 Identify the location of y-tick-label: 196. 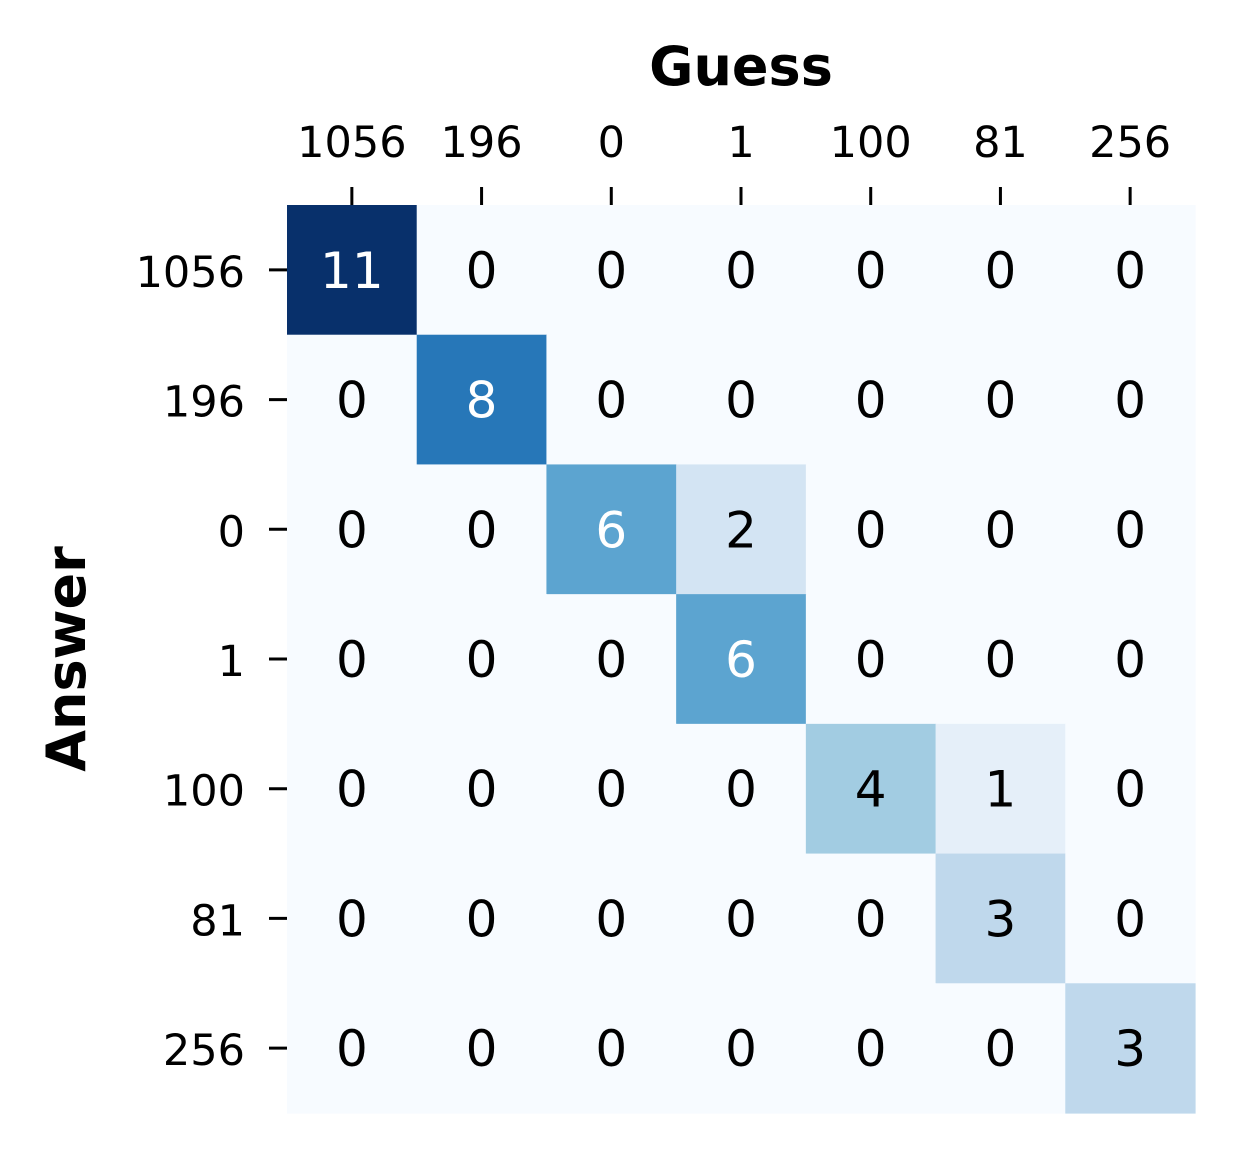
(204, 403).